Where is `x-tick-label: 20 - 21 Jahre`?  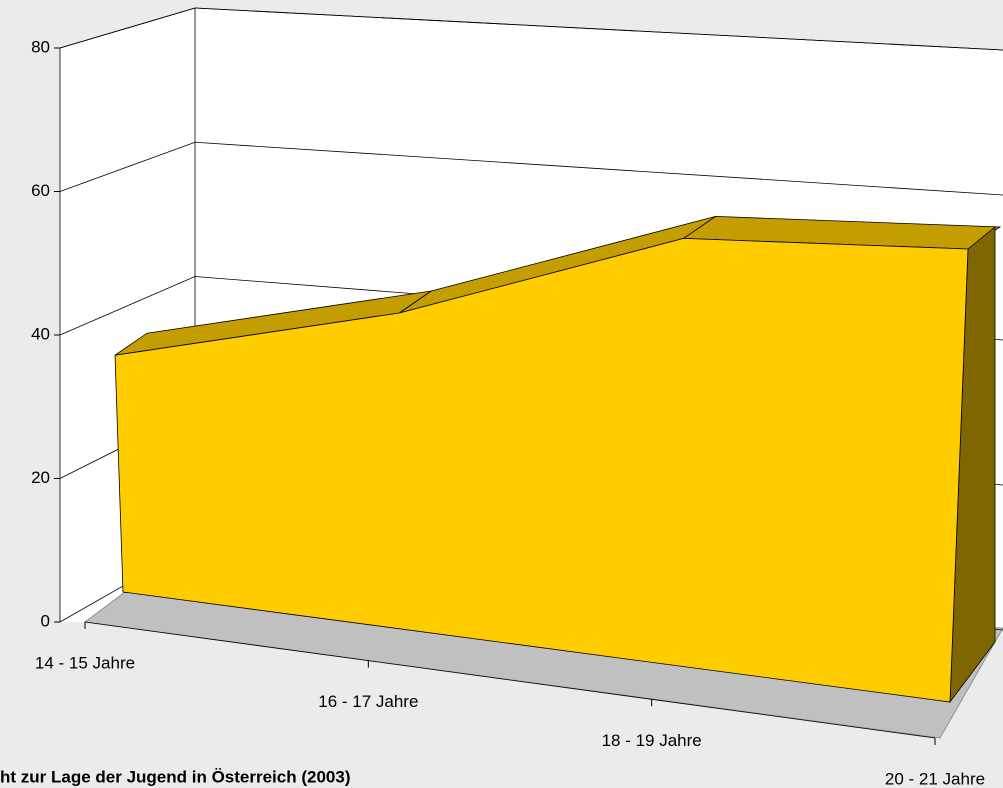 x-tick-label: 20 - 21 Jahre is located at coordinates (935, 778).